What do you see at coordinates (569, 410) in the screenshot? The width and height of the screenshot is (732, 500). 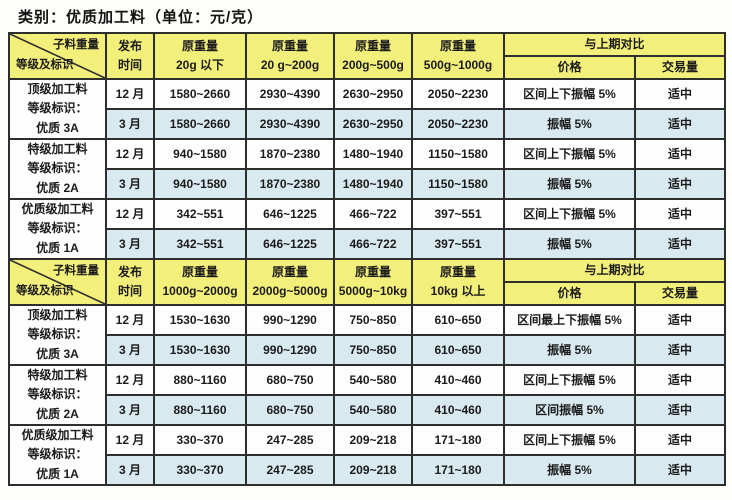 I see `price-trend-cell: 区间振幅 5%` at bounding box center [569, 410].